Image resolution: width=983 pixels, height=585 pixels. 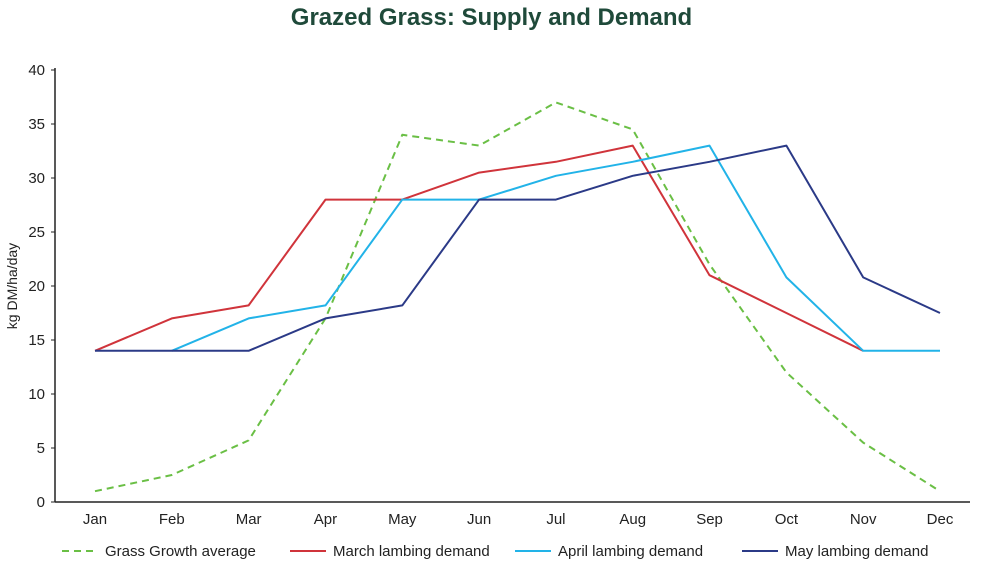 What do you see at coordinates (856, 551) in the screenshot?
I see `legend-label: May lambing demand` at bounding box center [856, 551].